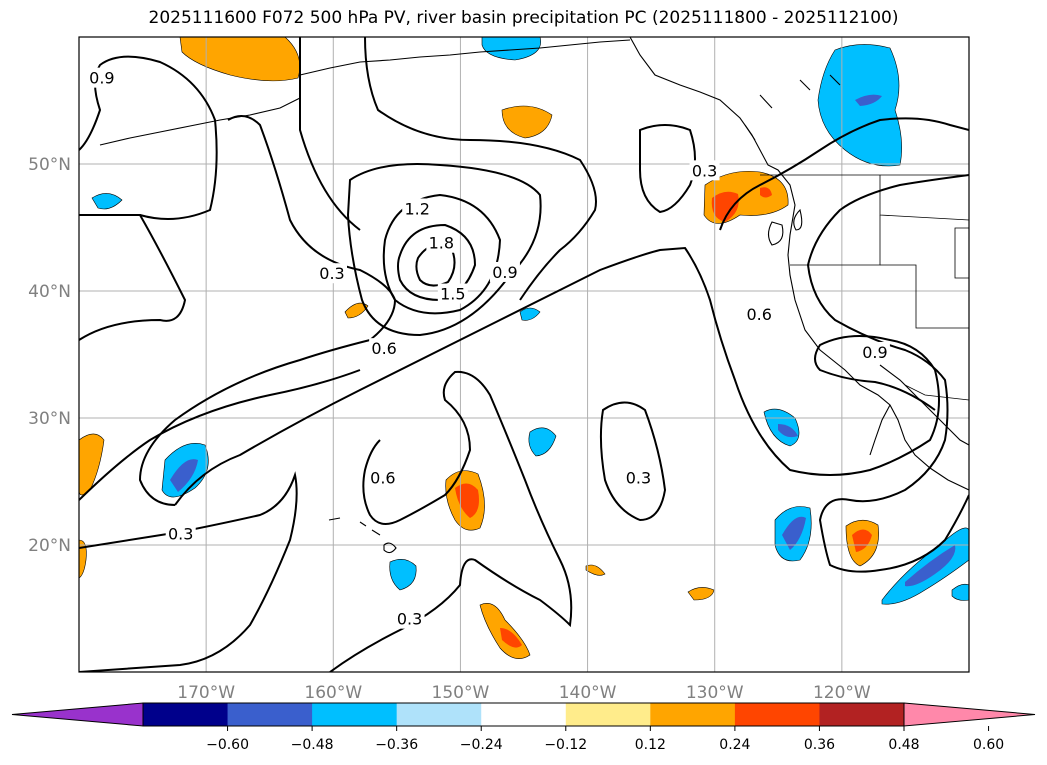 The width and height of the screenshot is (1047, 765). What do you see at coordinates (49, 546) in the screenshot?
I see `lat-tick-label: 20°N` at bounding box center [49, 546].